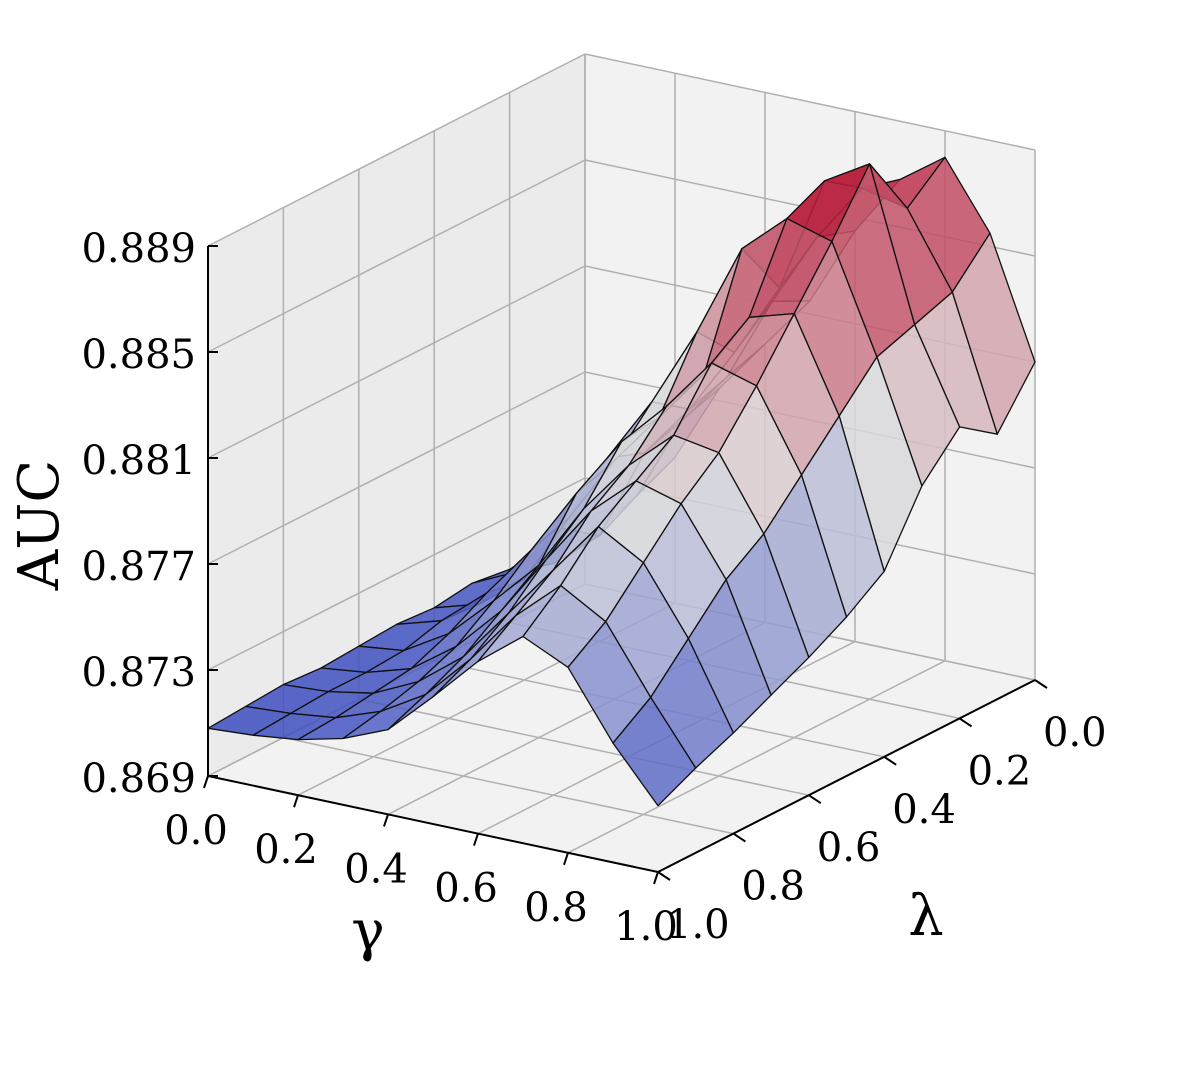 Image resolution: width=1196 pixels, height=1088 pixels. Describe the element at coordinates (846, 776) in the screenshot. I see `y-axis-line` at that location.